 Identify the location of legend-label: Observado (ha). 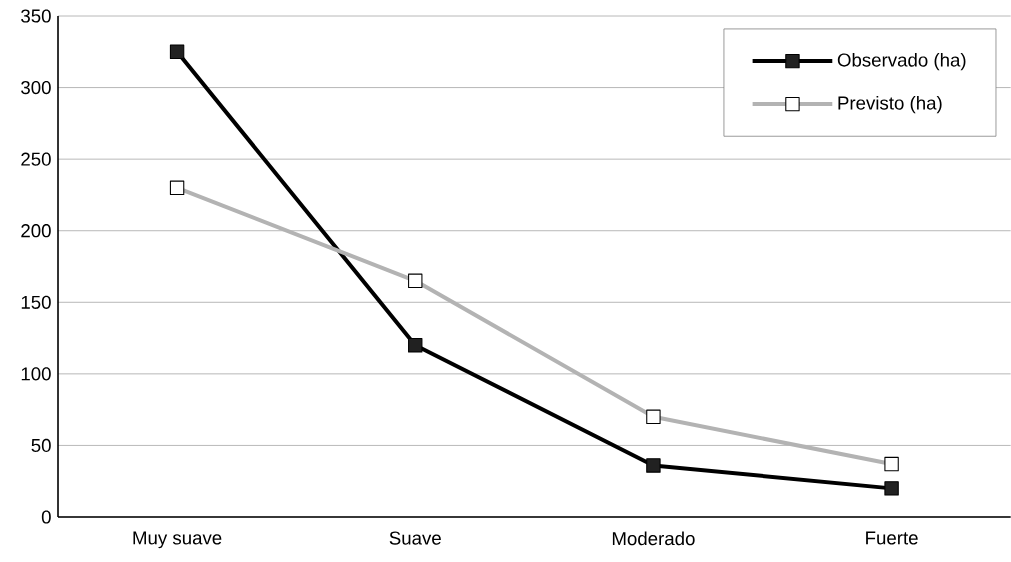
(901, 61).